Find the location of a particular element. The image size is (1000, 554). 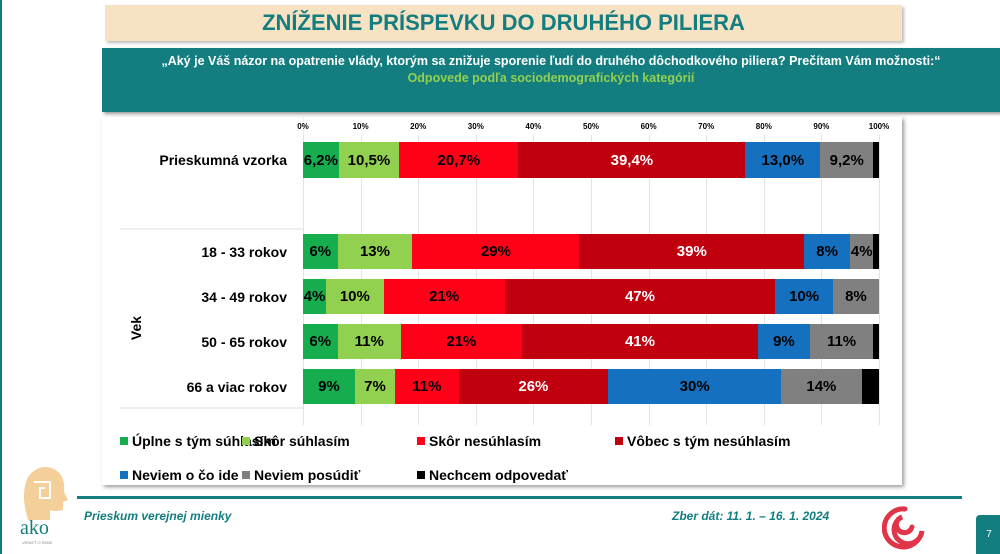

x-tick-label: 70% is located at coordinates (706, 126).